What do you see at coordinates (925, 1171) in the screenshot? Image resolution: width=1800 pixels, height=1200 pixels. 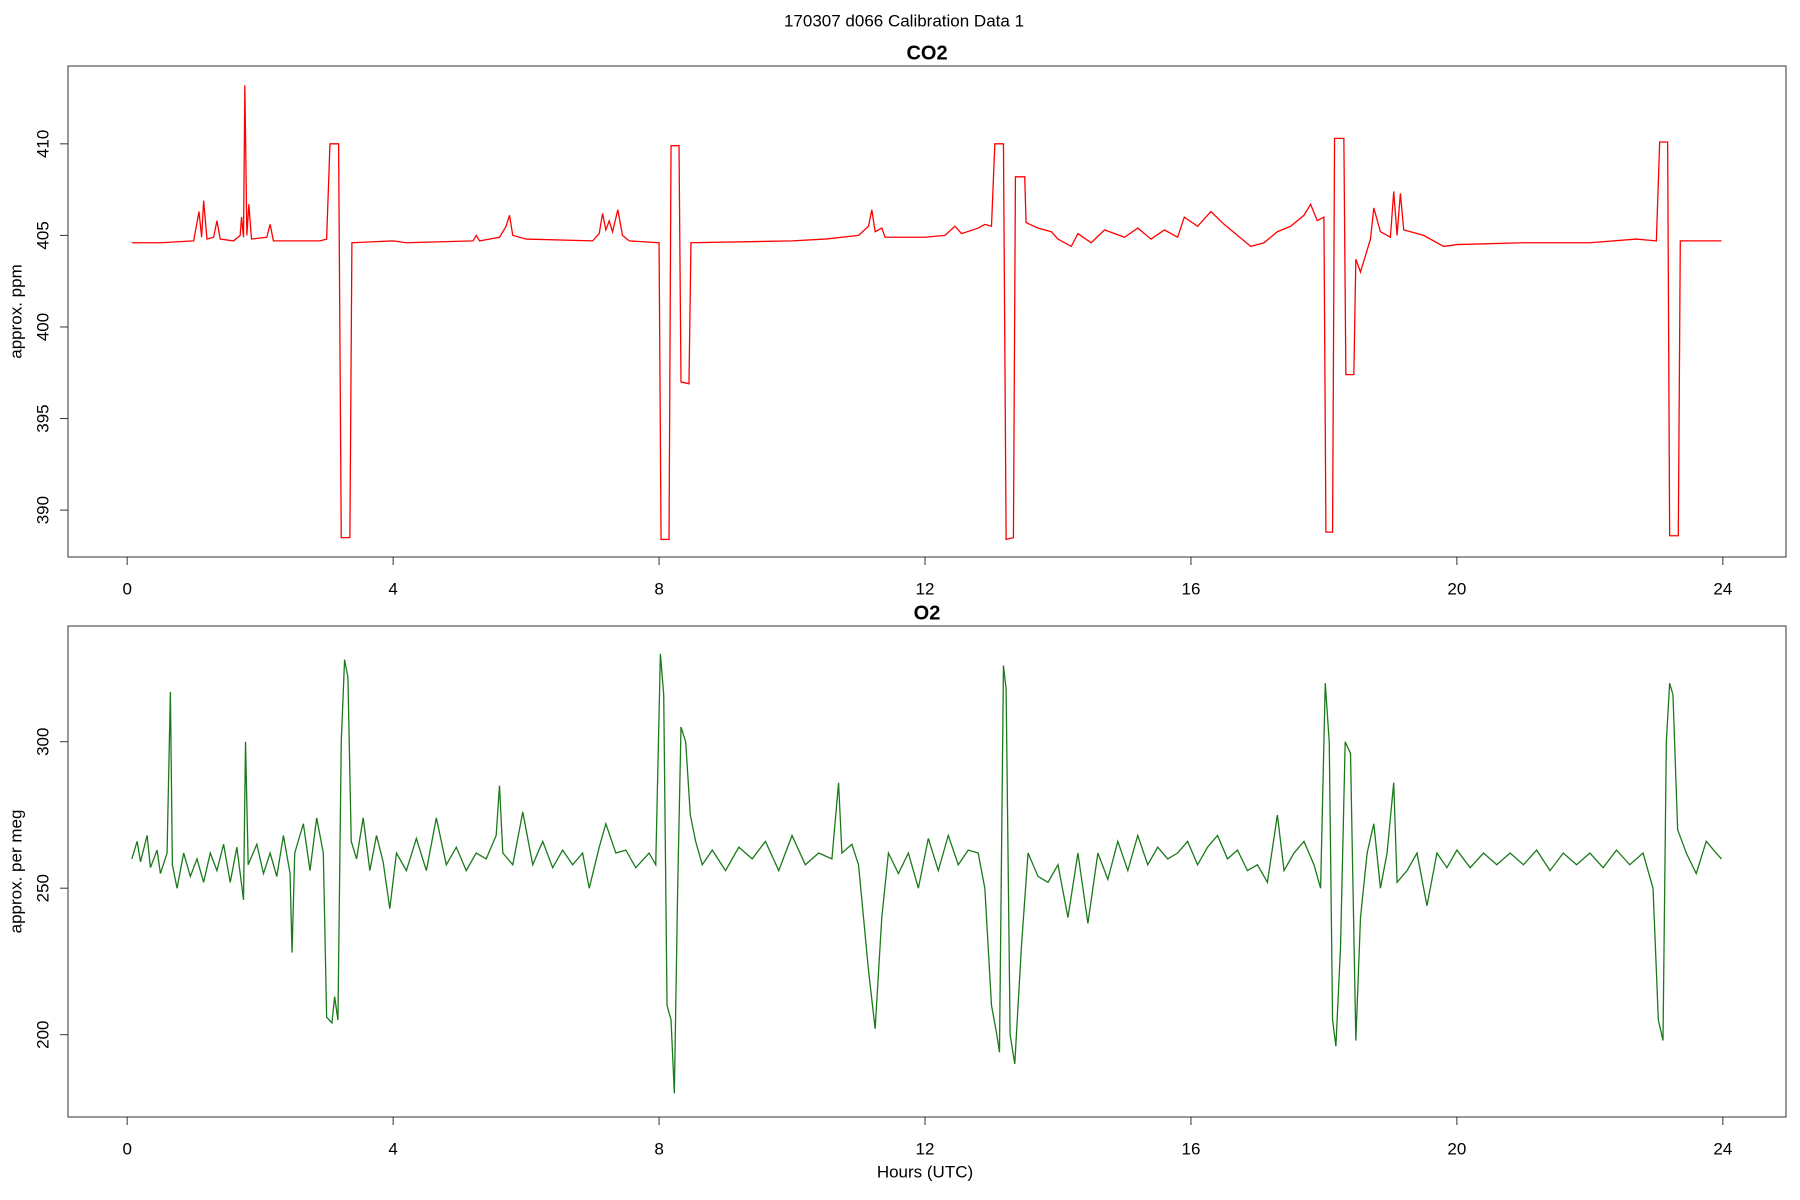 I see `x-axis-label: Hours (UTC)` at bounding box center [925, 1171].